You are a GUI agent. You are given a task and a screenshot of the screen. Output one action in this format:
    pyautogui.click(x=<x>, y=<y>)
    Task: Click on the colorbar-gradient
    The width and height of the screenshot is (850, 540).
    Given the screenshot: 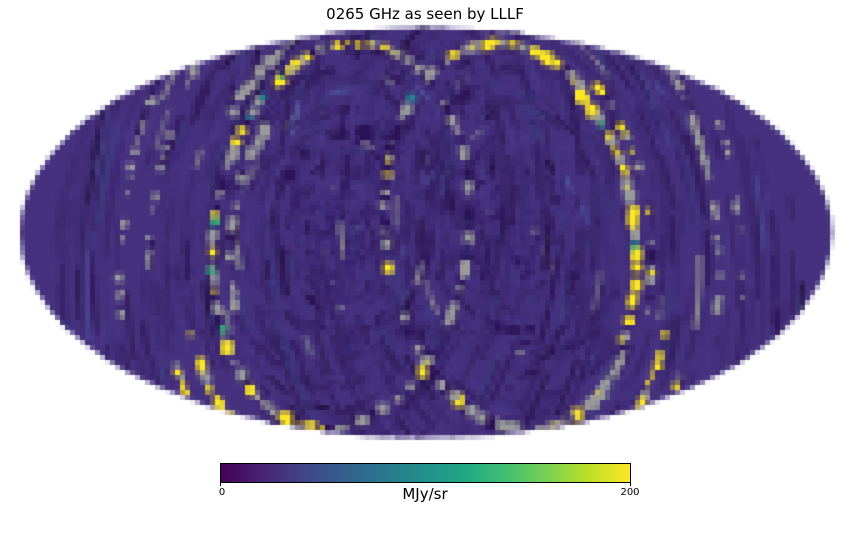 What is the action you would take?
    pyautogui.click(x=425, y=473)
    